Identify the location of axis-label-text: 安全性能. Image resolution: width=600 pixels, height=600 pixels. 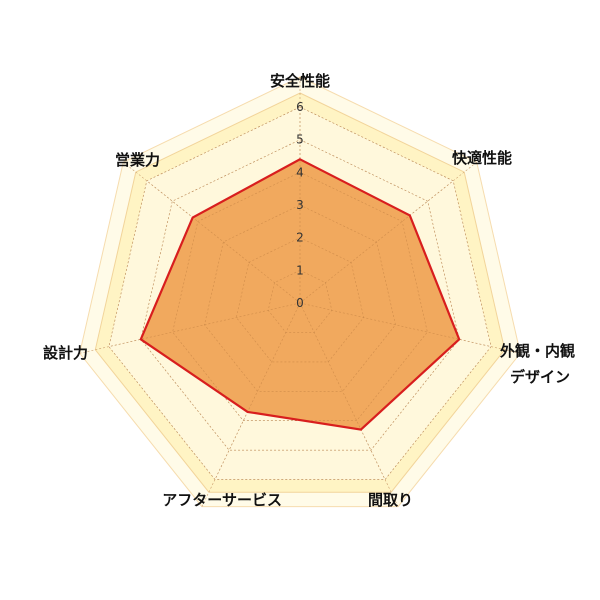
(300, 81).